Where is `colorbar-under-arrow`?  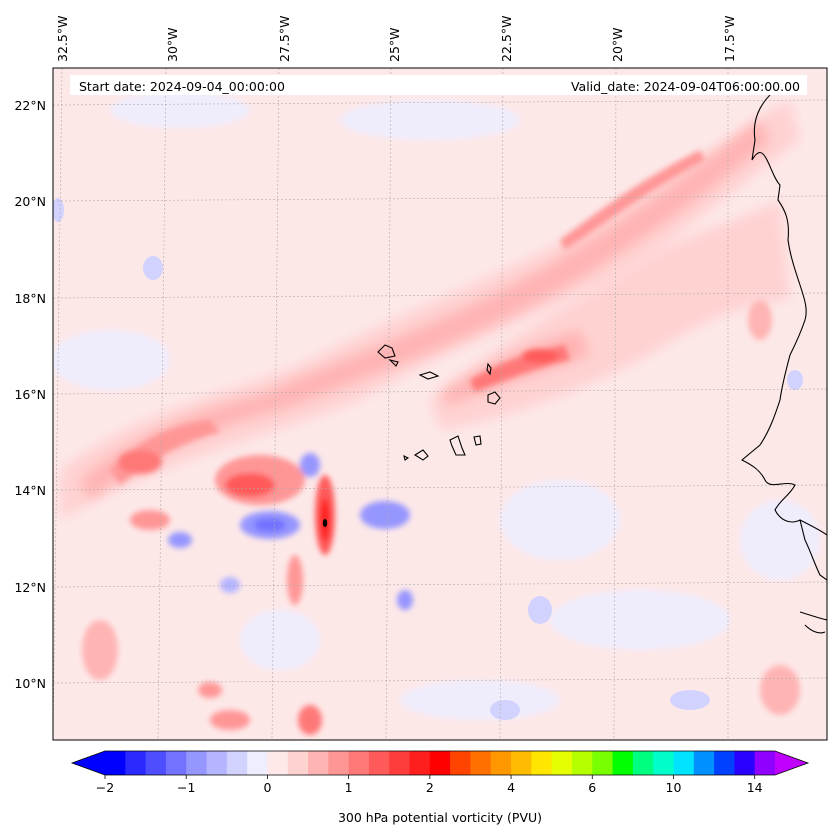 colorbar-under-arrow is located at coordinates (88, 763).